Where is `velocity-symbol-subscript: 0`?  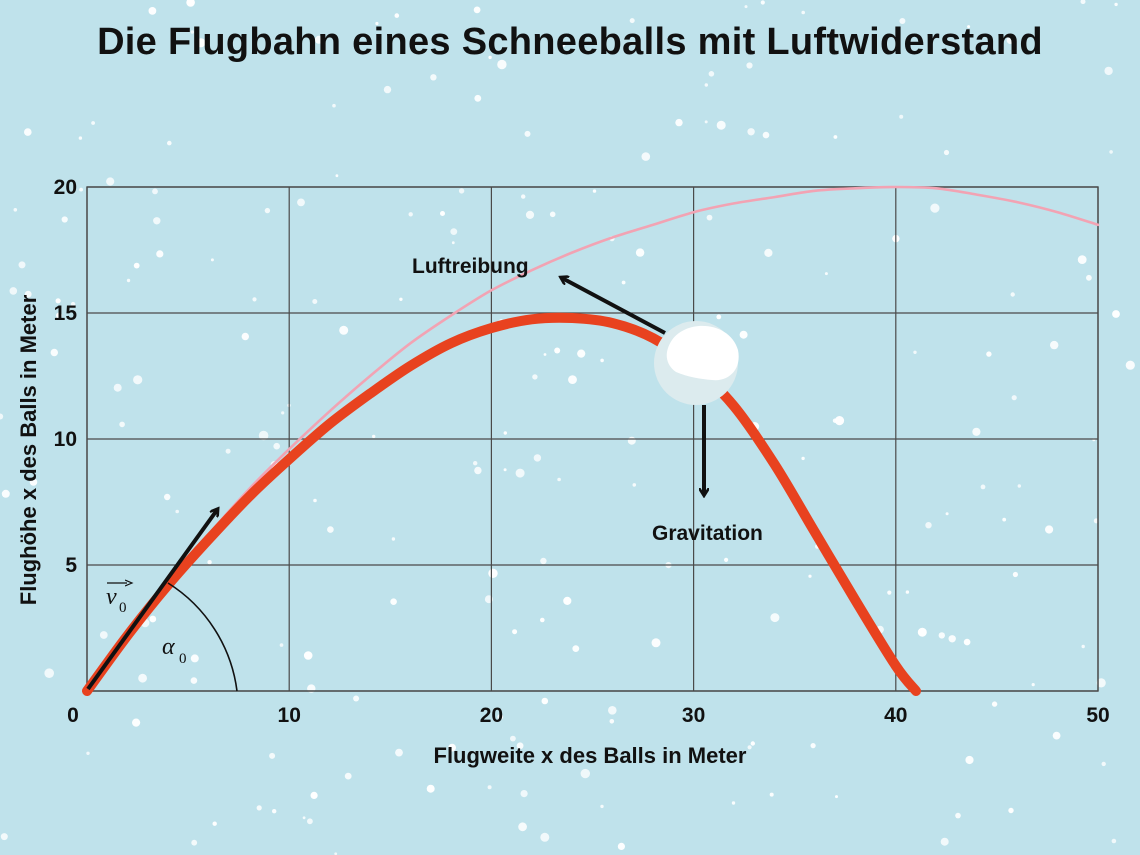 velocity-symbol-subscript: 0 is located at coordinates (123, 608).